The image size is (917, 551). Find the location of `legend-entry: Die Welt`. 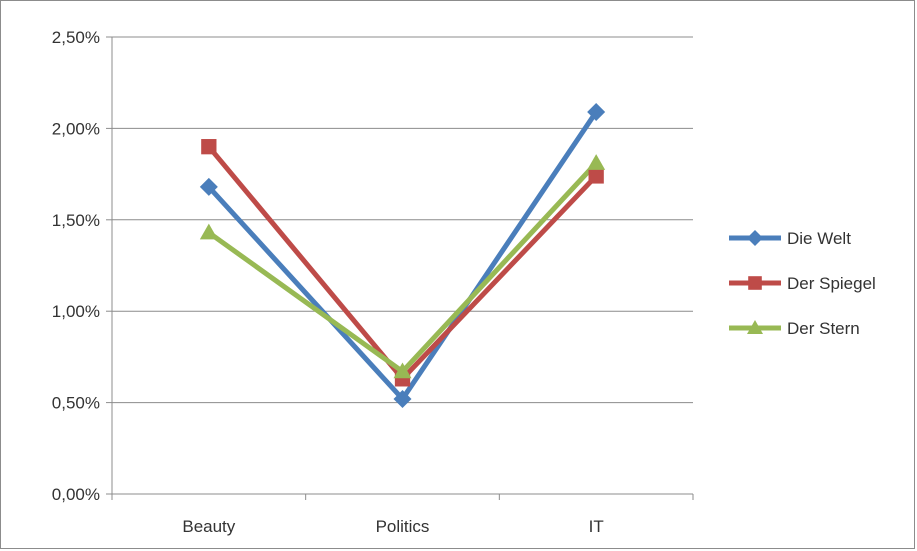

legend-entry: Die Welt is located at coordinates (790, 238).